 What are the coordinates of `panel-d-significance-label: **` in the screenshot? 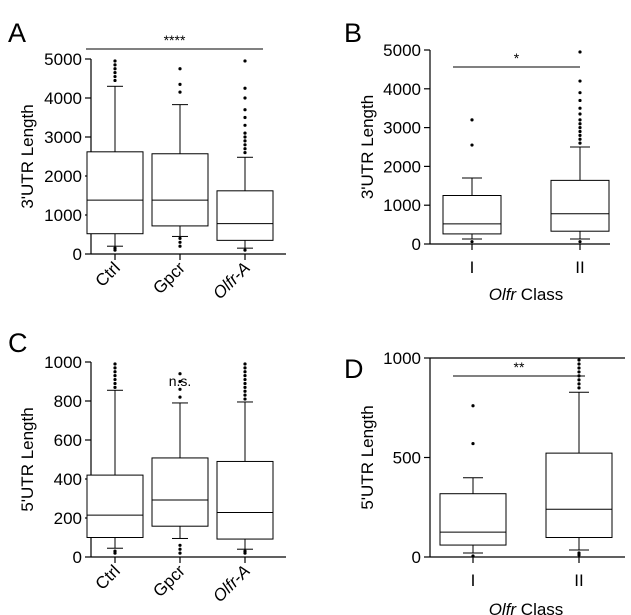 It's located at (519, 367).